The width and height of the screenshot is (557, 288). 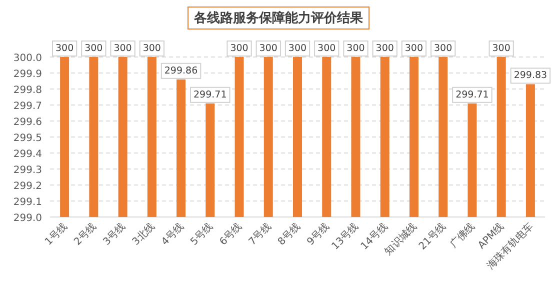 I want to click on x-tick-label: 3北线, so click(x=144, y=234).